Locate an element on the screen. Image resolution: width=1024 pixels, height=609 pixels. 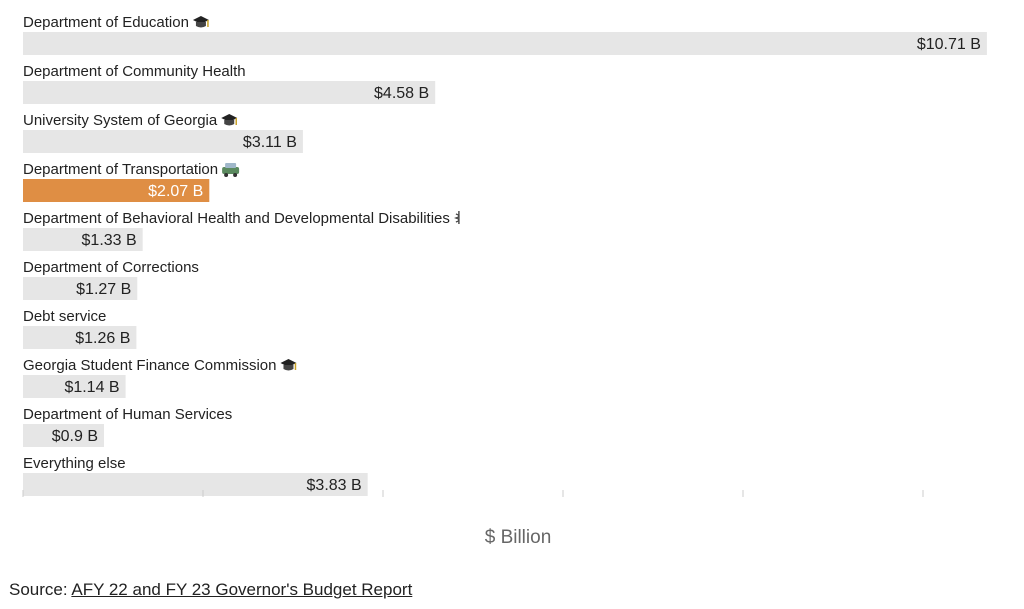
value-label: $10.71 B is located at coordinates (949, 44).